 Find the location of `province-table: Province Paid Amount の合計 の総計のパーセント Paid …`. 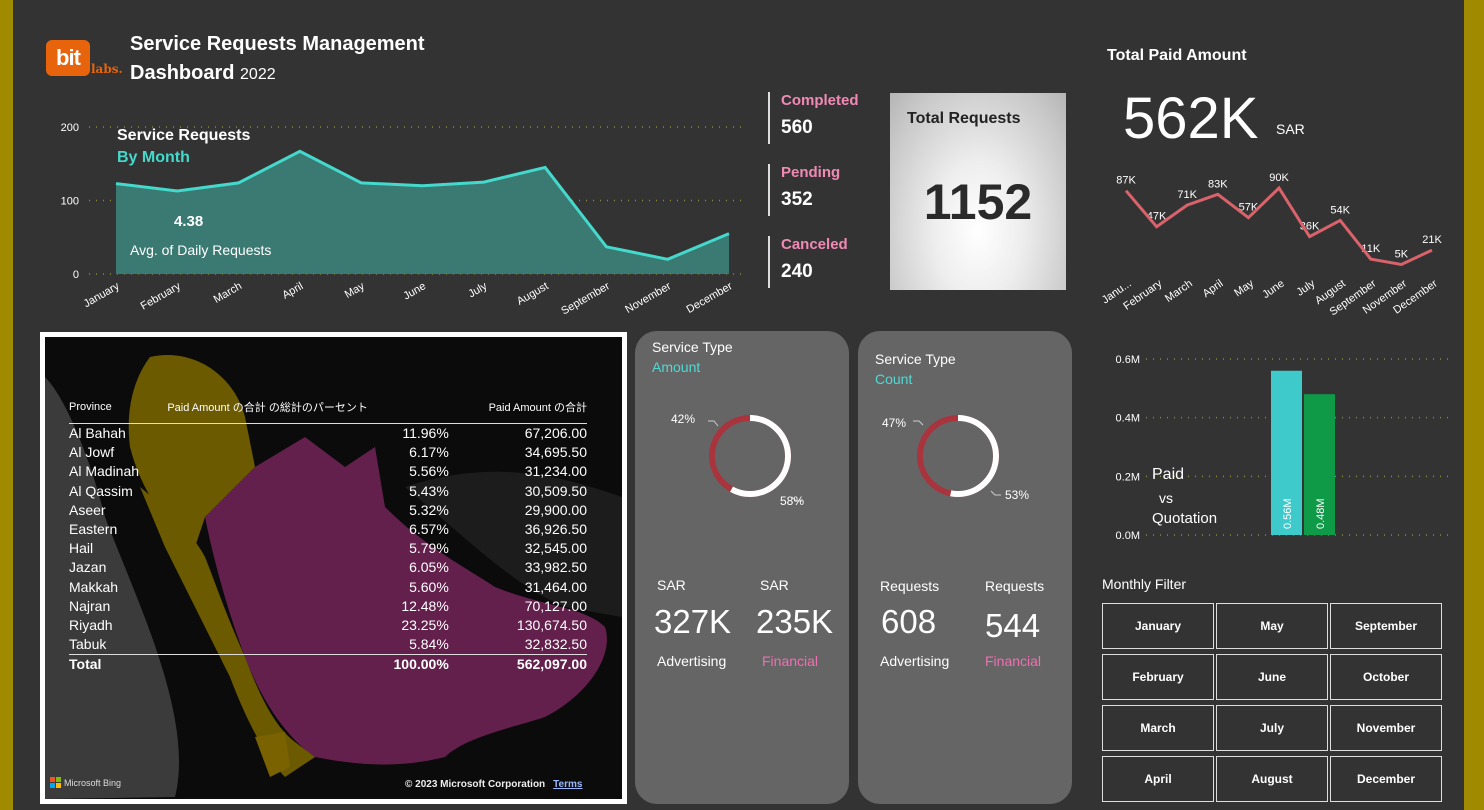

province-table: Province Paid Amount の合計 の総計のパーセント Paid … is located at coordinates (328, 537).